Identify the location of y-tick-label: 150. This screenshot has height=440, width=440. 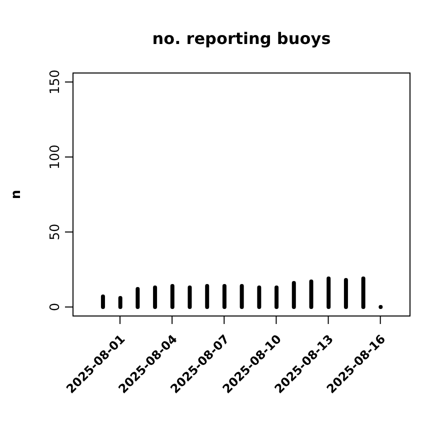
(55, 82).